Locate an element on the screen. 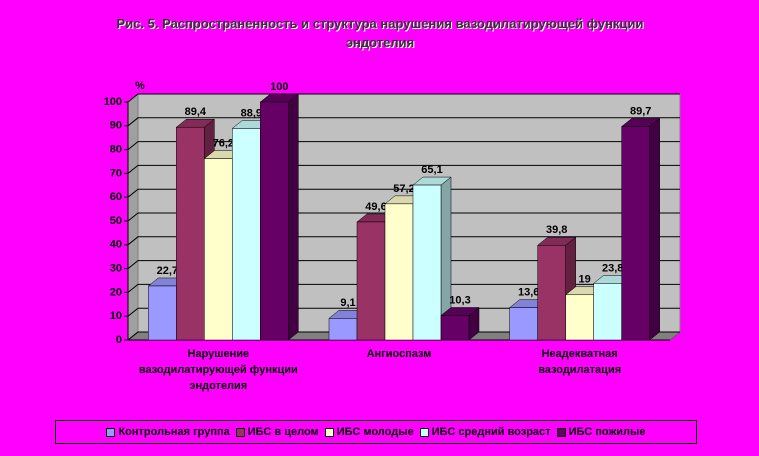 The width and height of the screenshot is (759, 456). x-tick-label: Неадекватная вазодилатация is located at coordinates (580, 362).